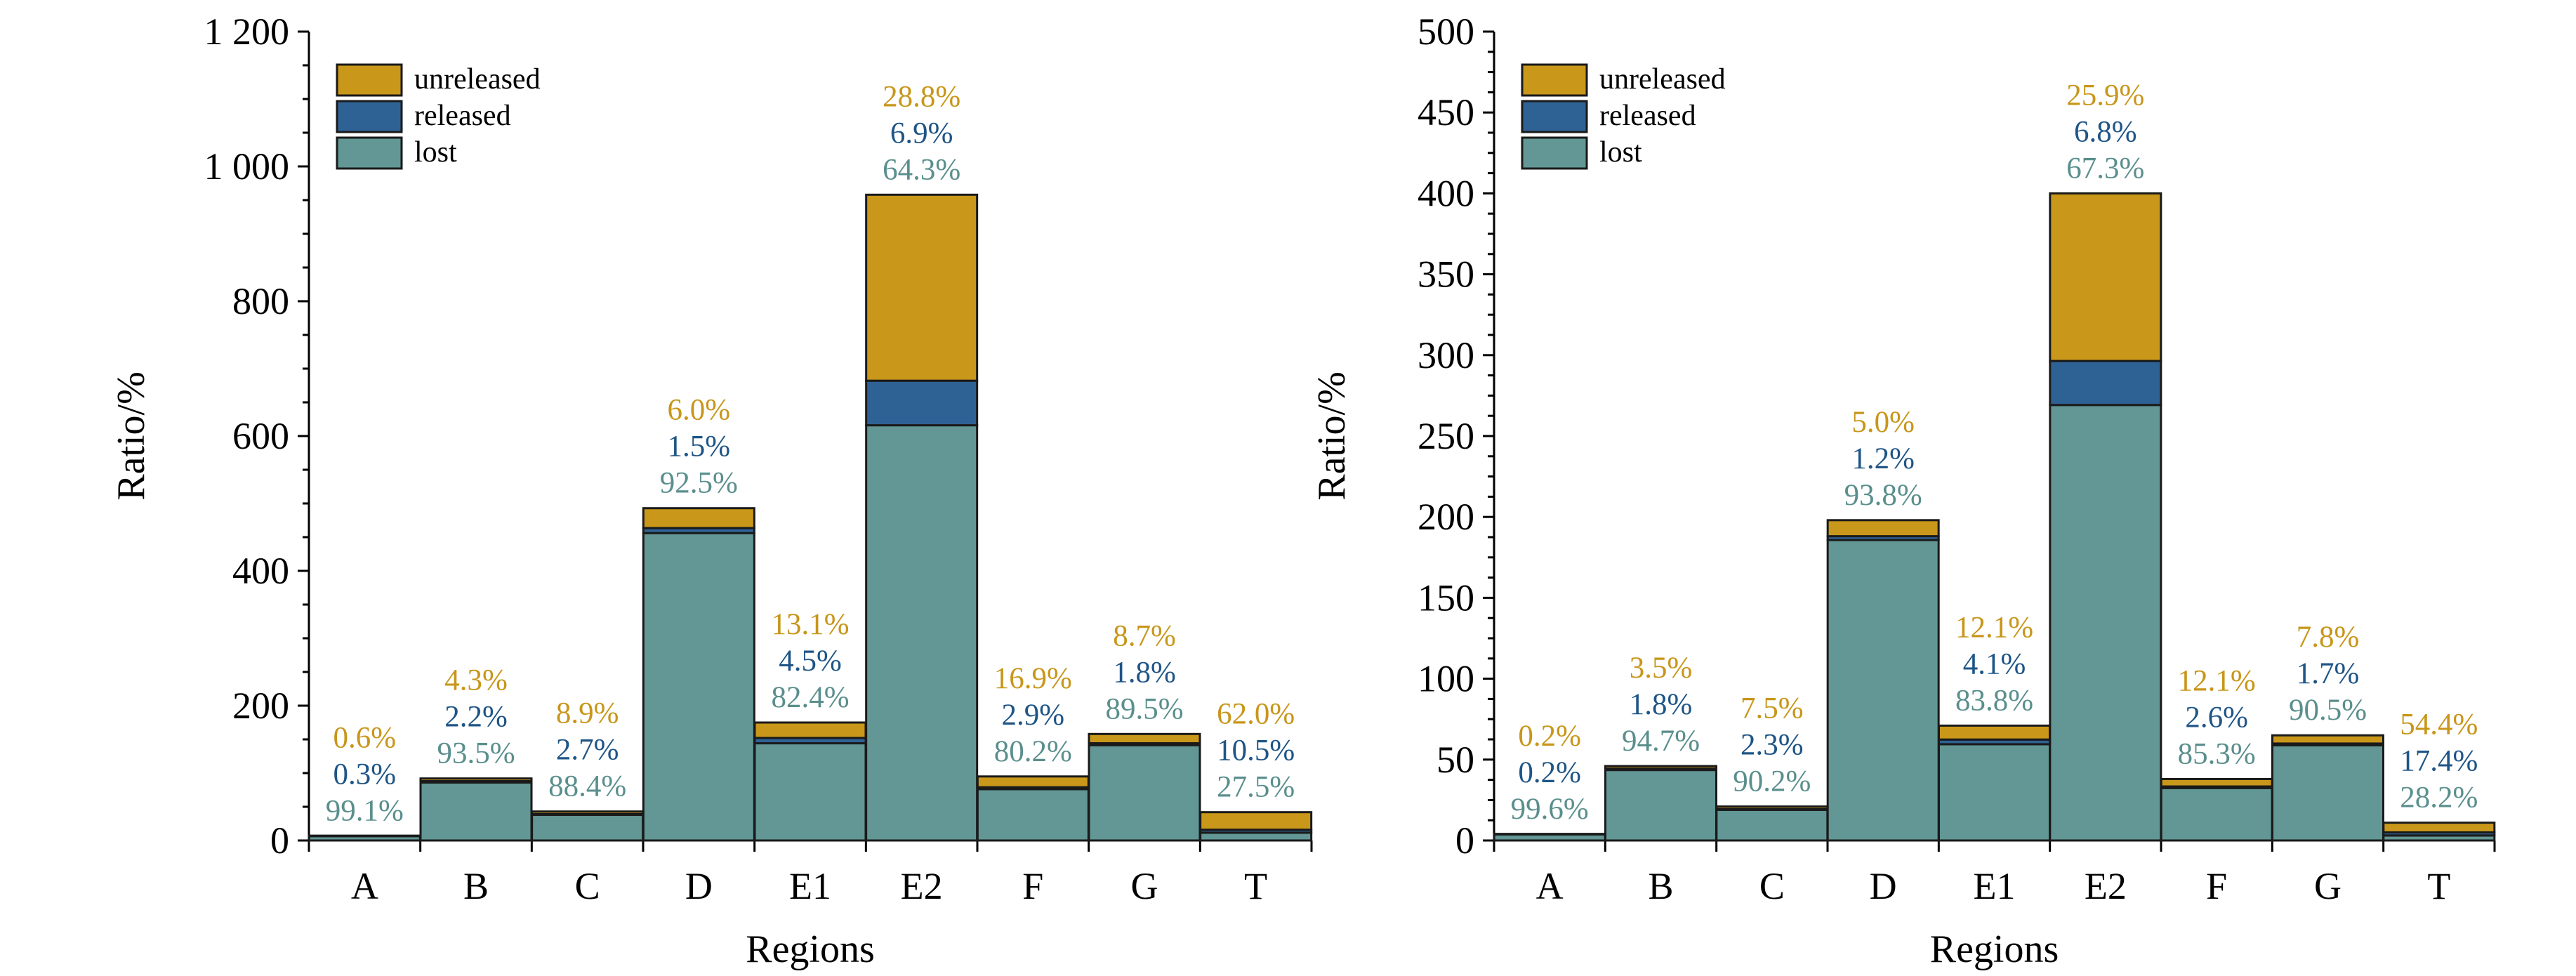  Describe the element at coordinates (921, 169) in the screenshot. I see `data-label-lost: 64.3%` at that location.